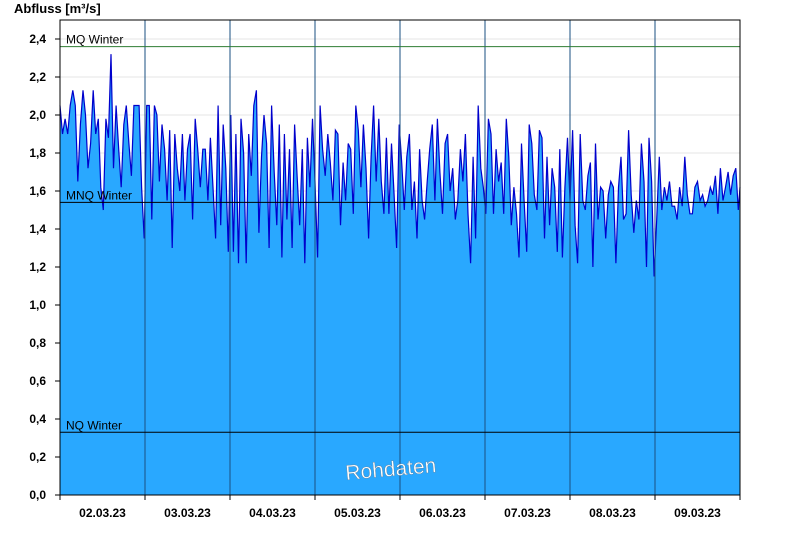  I want to click on y-tick-label: 1,4, so click(37, 229).